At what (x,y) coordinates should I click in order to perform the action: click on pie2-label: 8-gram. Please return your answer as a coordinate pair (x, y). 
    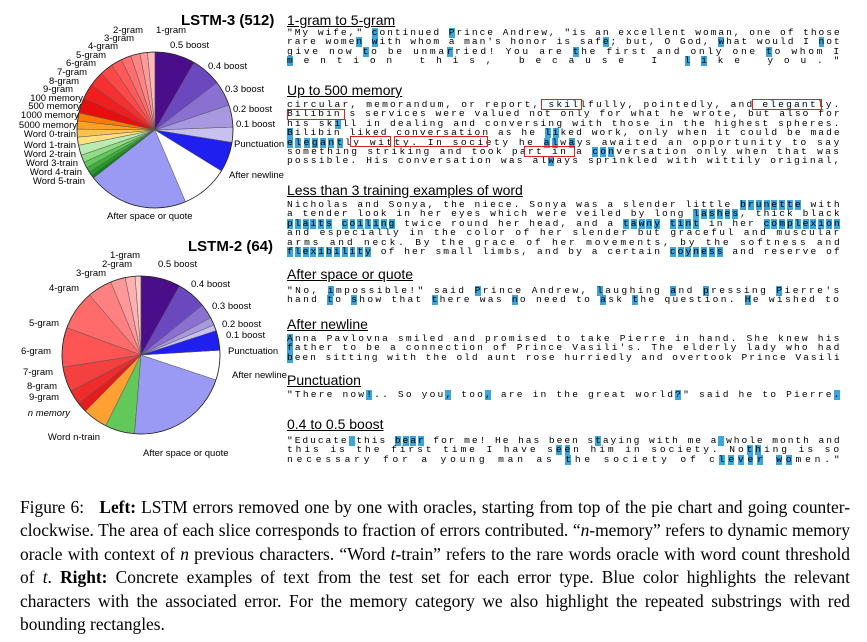
    Looking at the image, I should click on (42, 386).